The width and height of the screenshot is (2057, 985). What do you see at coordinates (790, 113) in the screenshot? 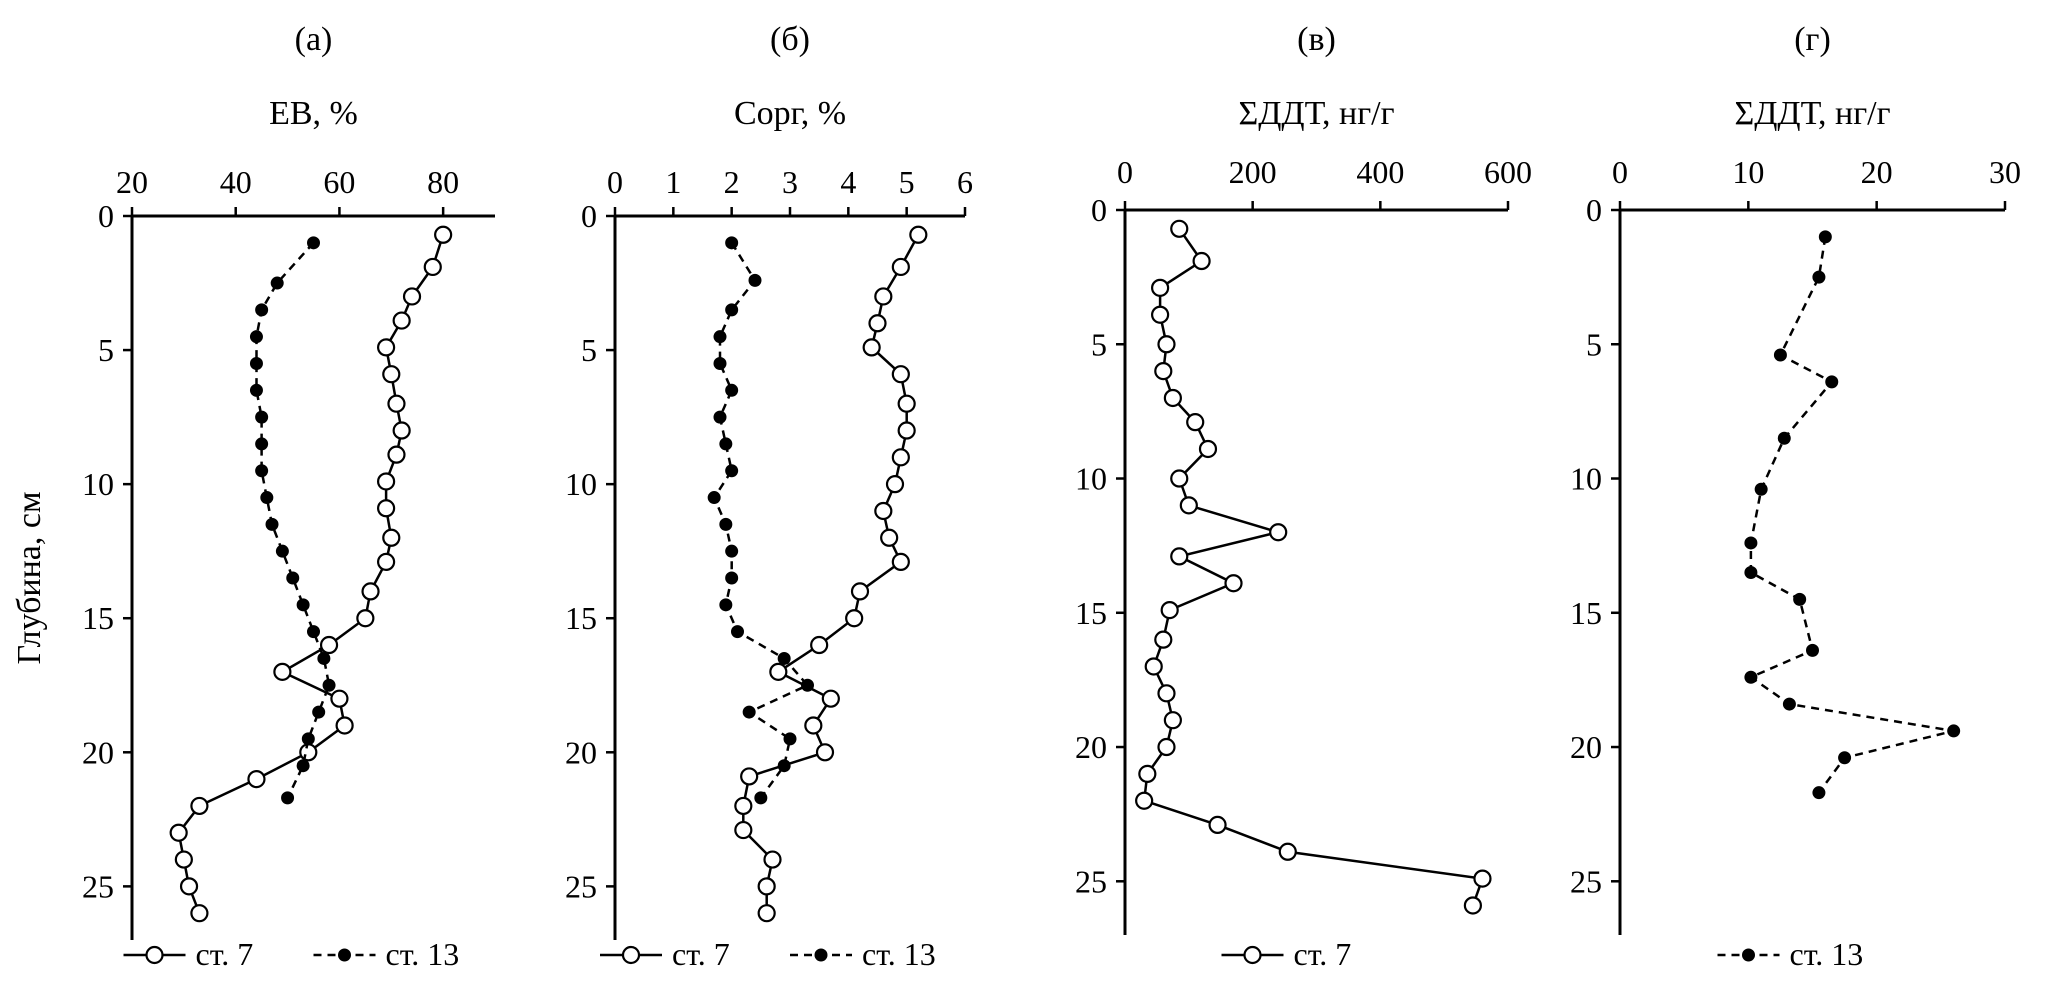
I see `x-axis-label: Сорг, %` at bounding box center [790, 113].